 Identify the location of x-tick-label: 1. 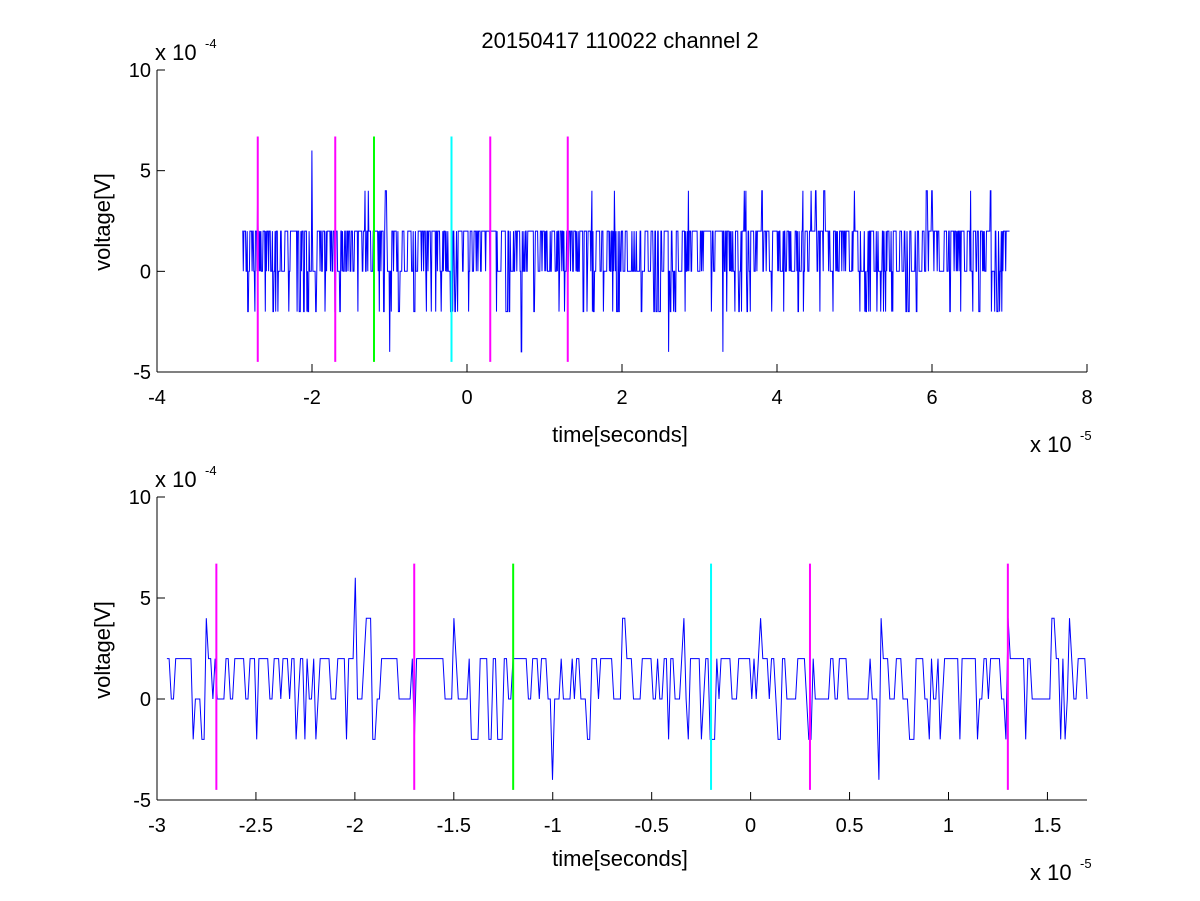
(948, 826).